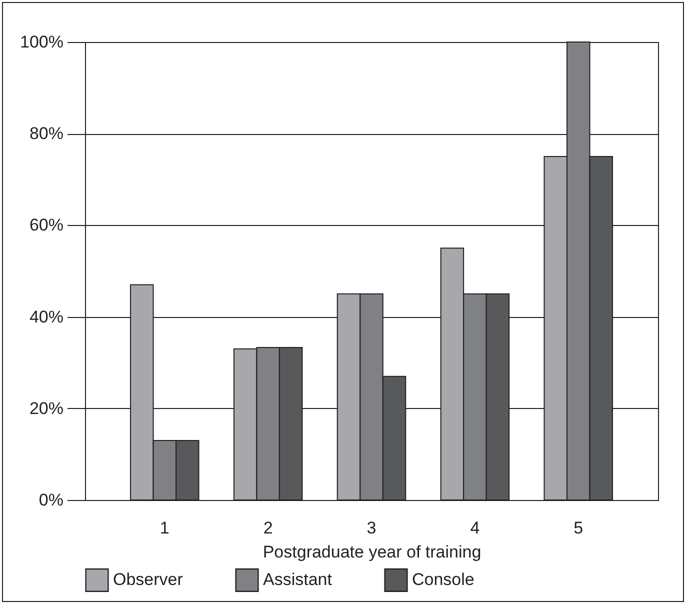 The width and height of the screenshot is (690, 608). I want to click on x-tick-label: 5, so click(579, 528).